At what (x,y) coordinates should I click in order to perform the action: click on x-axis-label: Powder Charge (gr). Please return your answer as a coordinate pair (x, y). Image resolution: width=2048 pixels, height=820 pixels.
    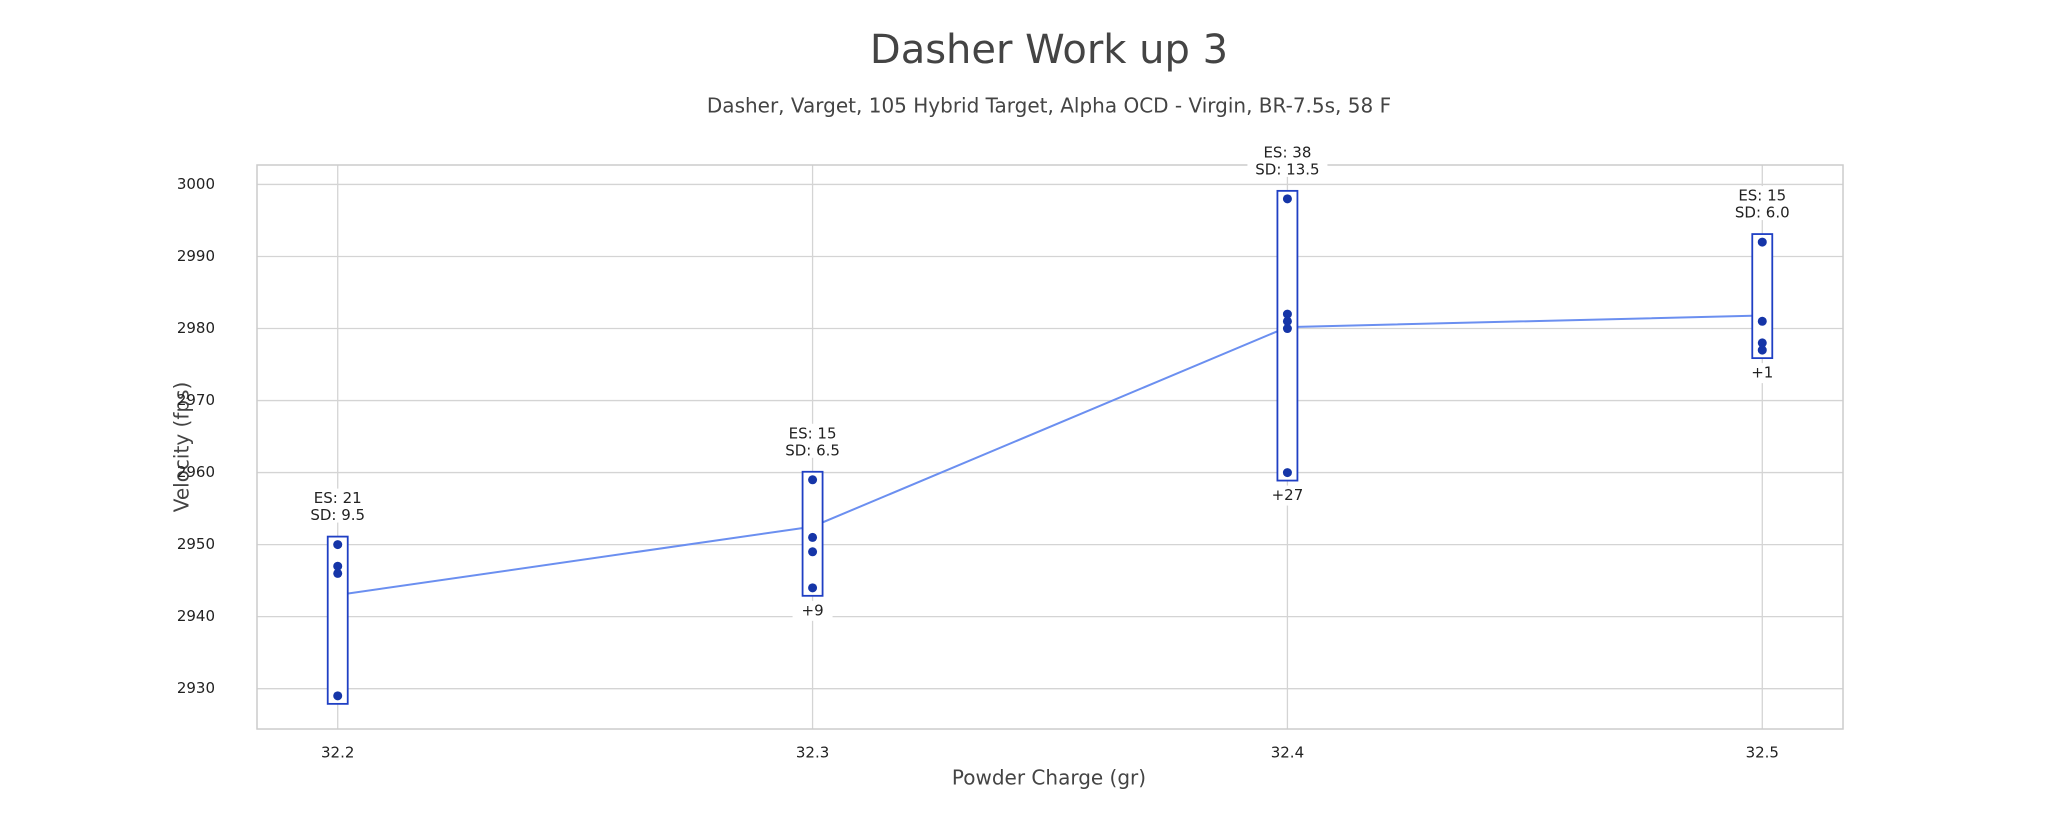
    Looking at the image, I should click on (1049, 778).